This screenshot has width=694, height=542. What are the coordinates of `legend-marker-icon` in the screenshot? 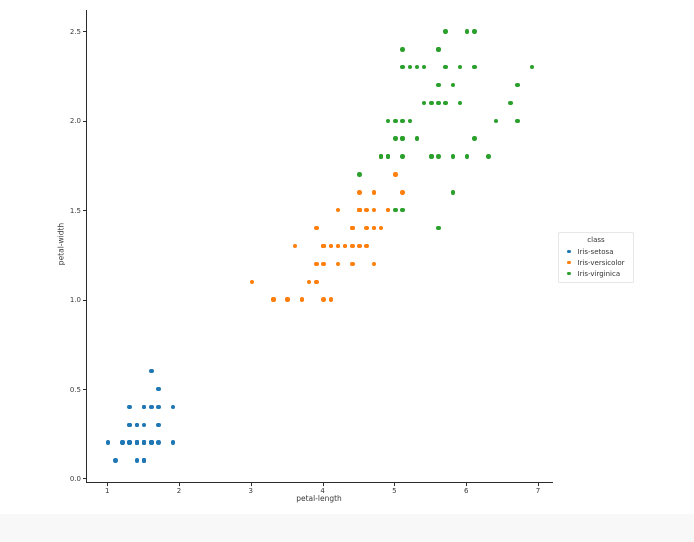 It's located at (569, 273).